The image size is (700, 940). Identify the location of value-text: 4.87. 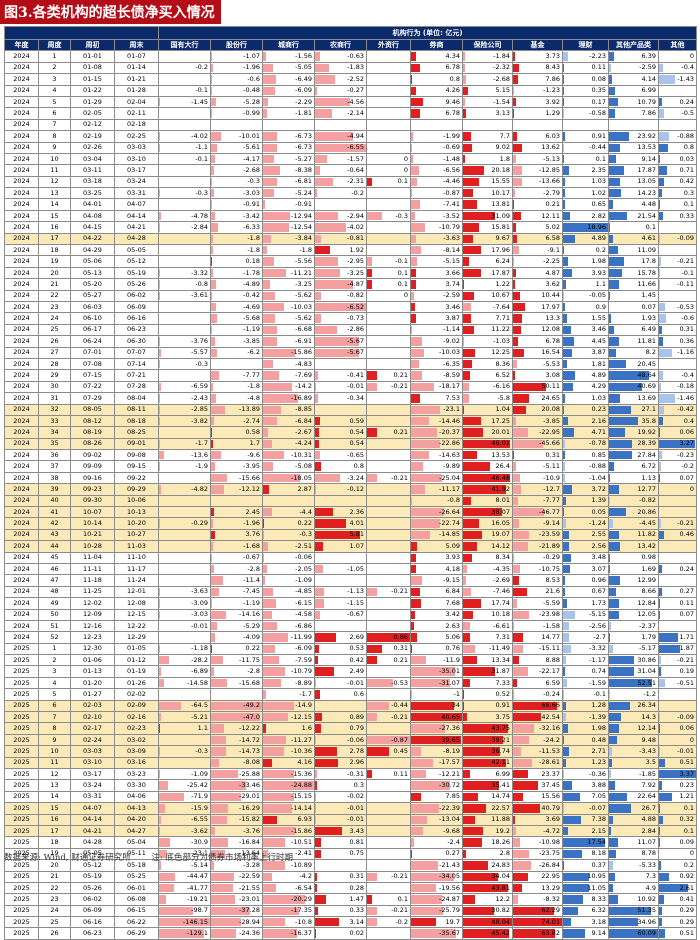
(553, 273).